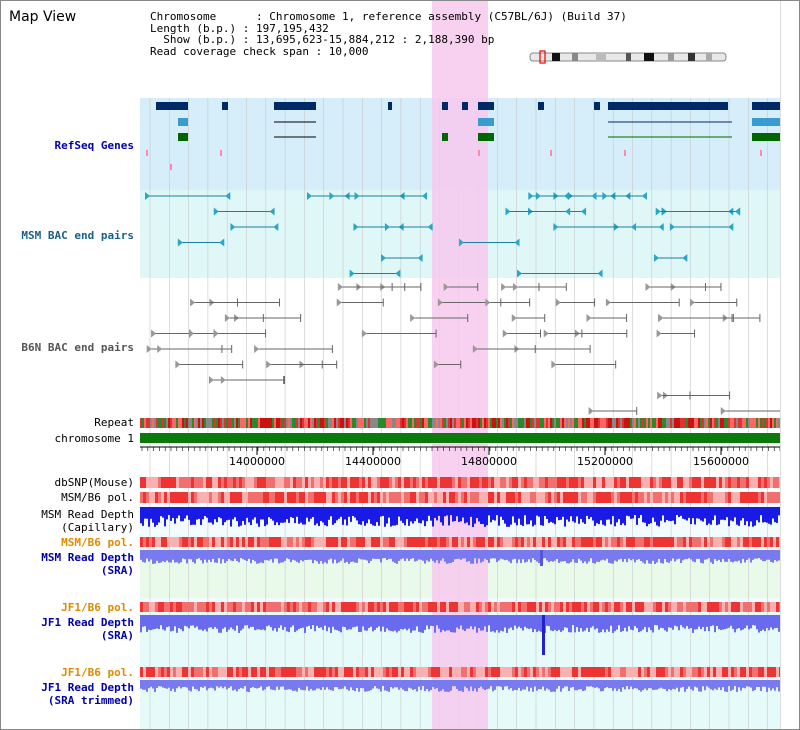 The height and width of the screenshot is (730, 800). I want to click on track-label-msm-depth-cap: MSM Read Depth, so click(87, 514).